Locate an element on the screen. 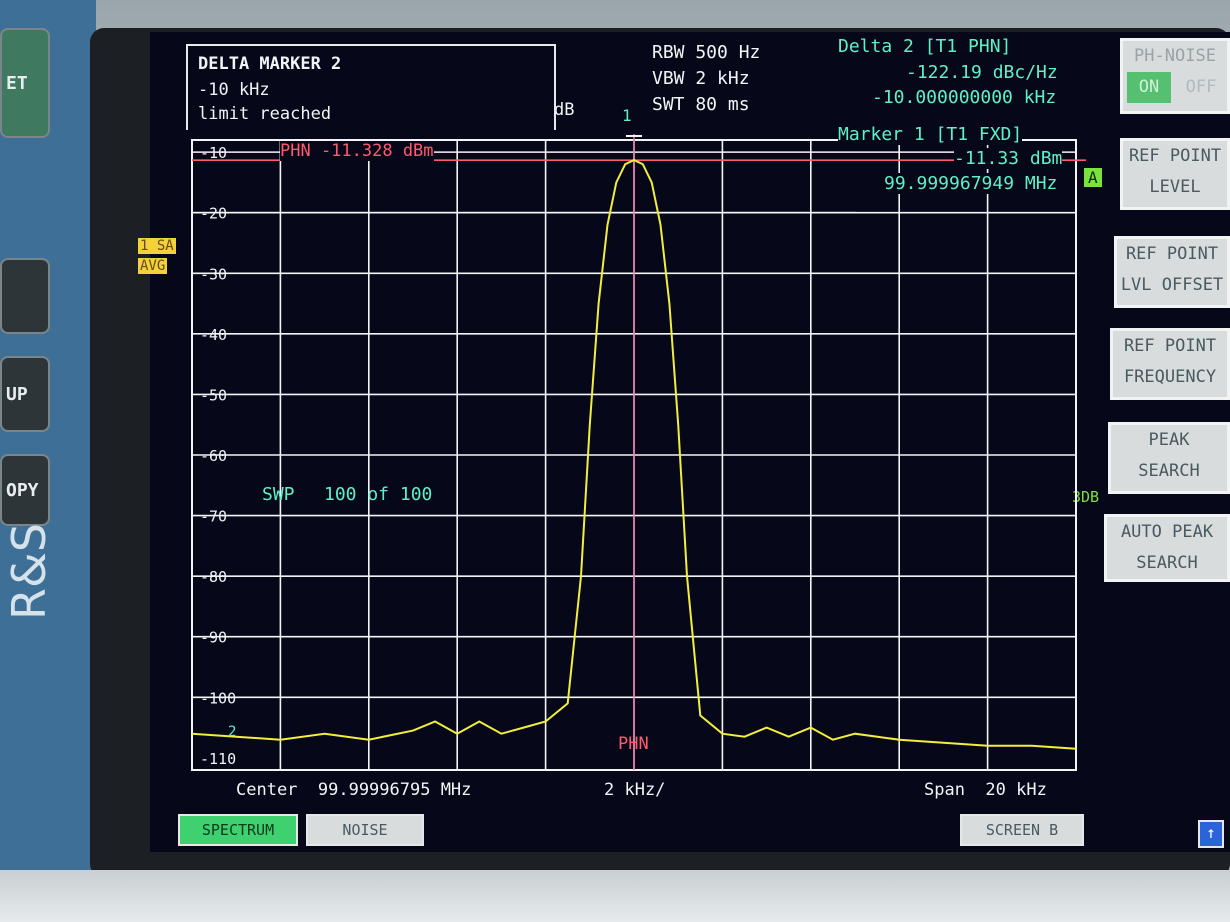 The width and height of the screenshot is (1230, 922). softkey-ph-noise: PH-NOISE ON OFF is located at coordinates (1175, 76).